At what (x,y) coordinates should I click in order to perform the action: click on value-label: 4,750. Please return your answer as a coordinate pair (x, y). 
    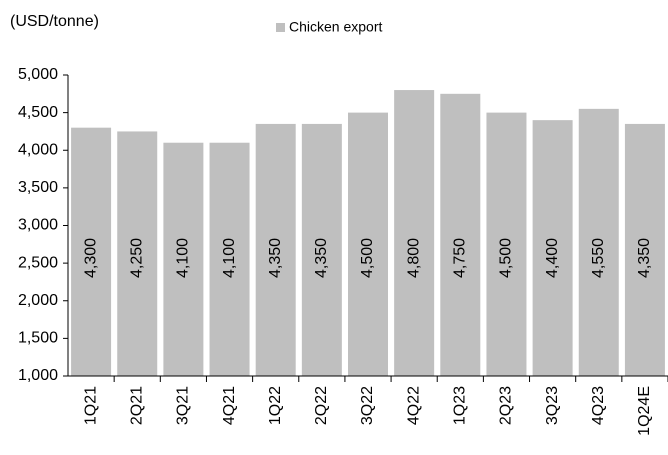
    Looking at the image, I should click on (460, 258).